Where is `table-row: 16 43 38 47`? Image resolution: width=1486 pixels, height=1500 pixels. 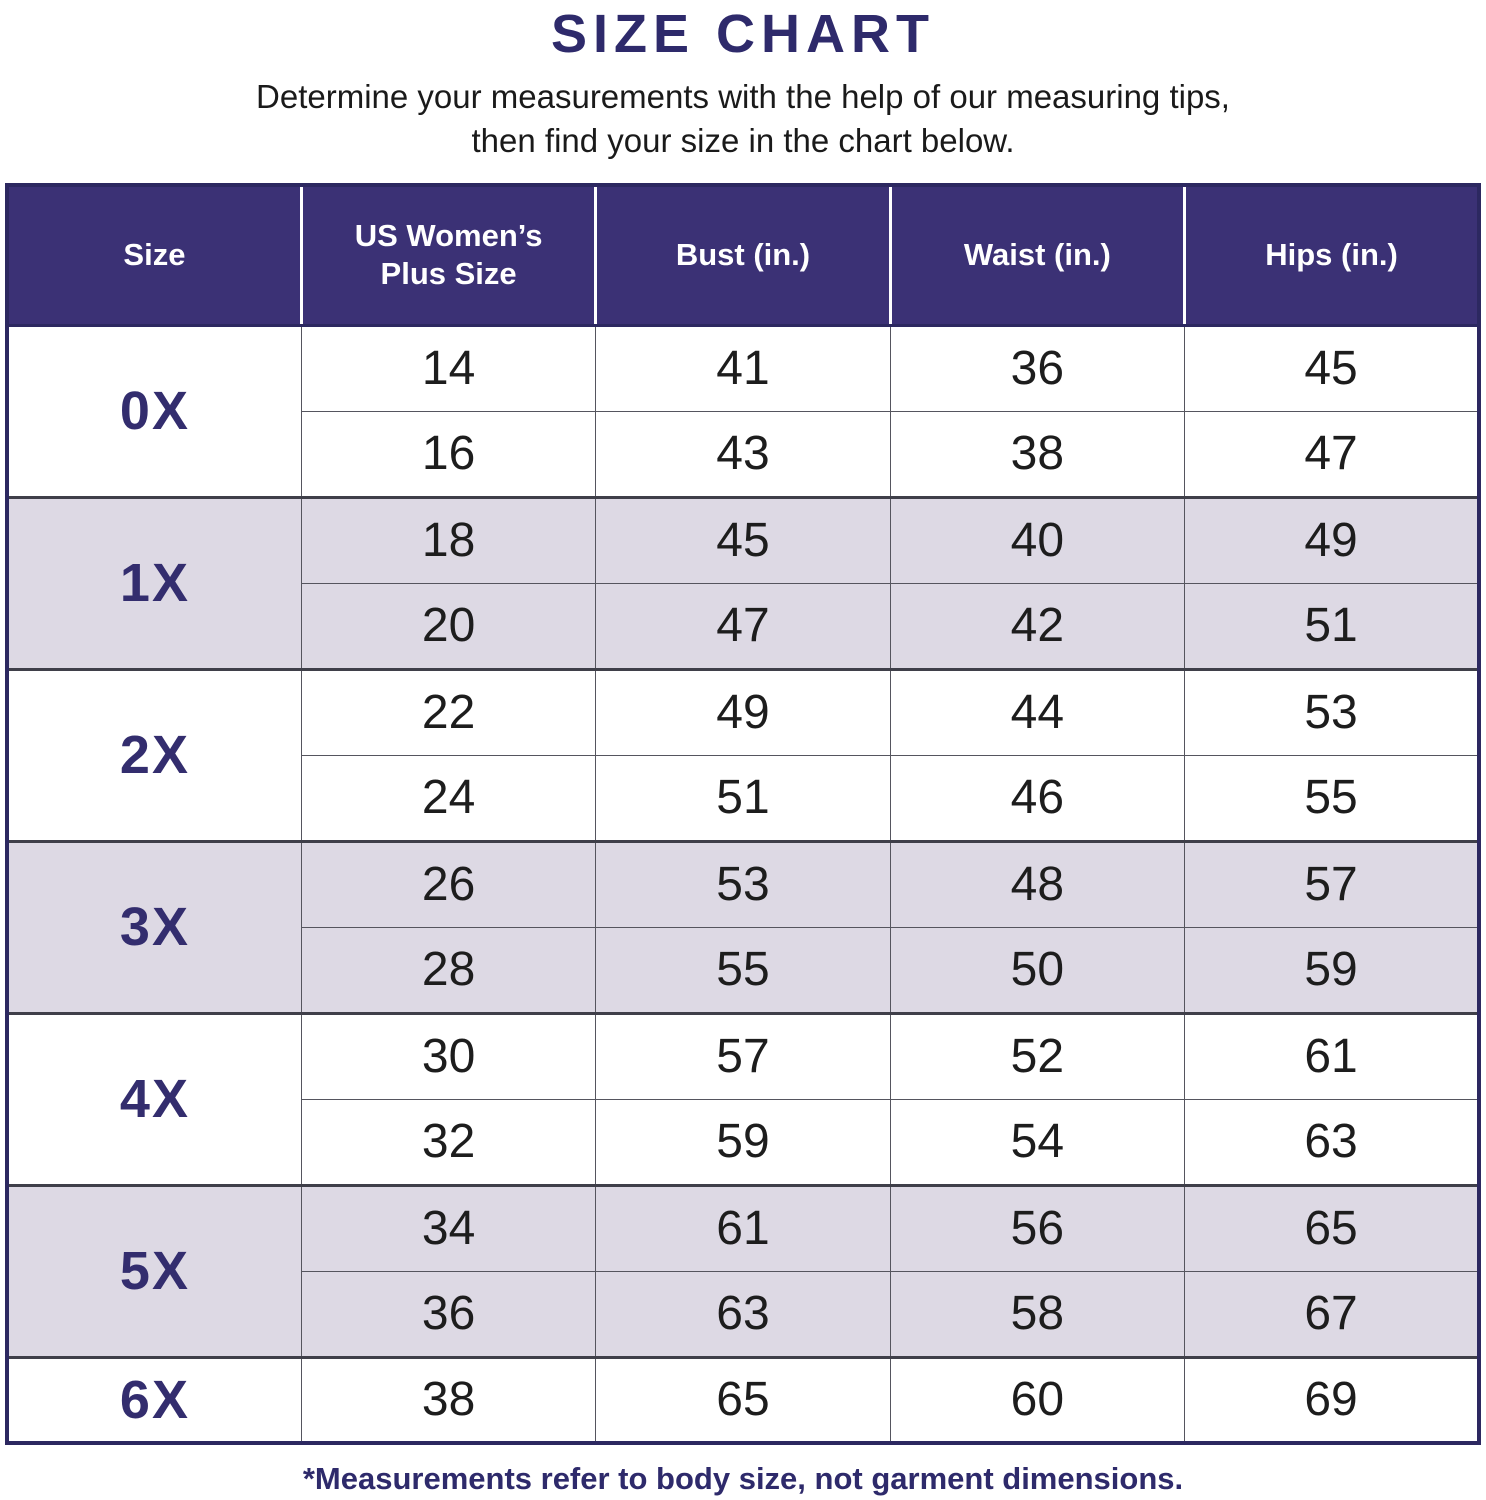
table-row: 16 43 38 47 is located at coordinates (743, 454).